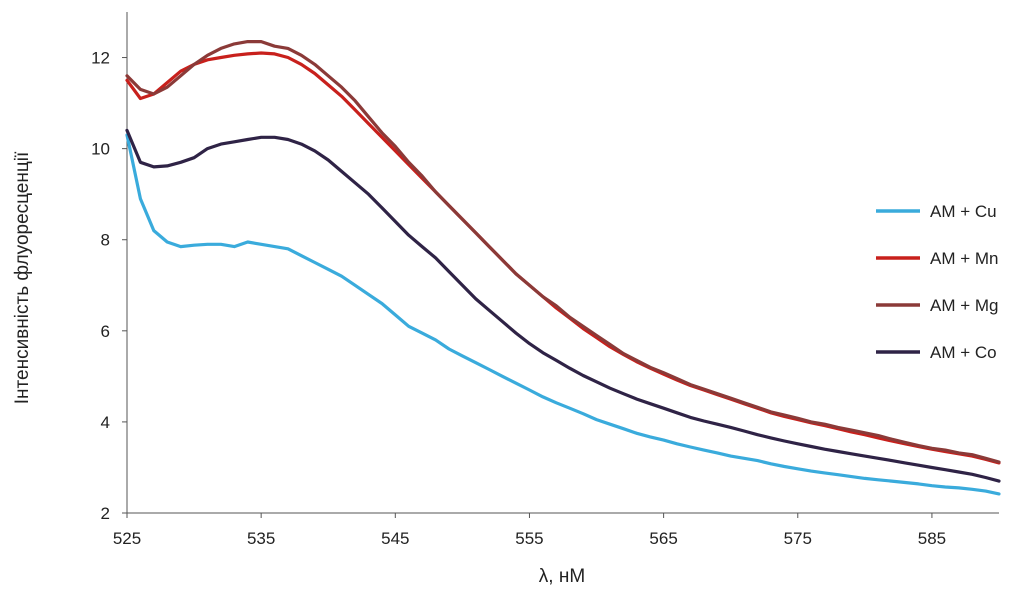 This screenshot has width=1016, height=589. Describe the element at coordinates (22, 277) in the screenshot. I see `y-axis-title: Інтенсивність флуоресценції` at that location.